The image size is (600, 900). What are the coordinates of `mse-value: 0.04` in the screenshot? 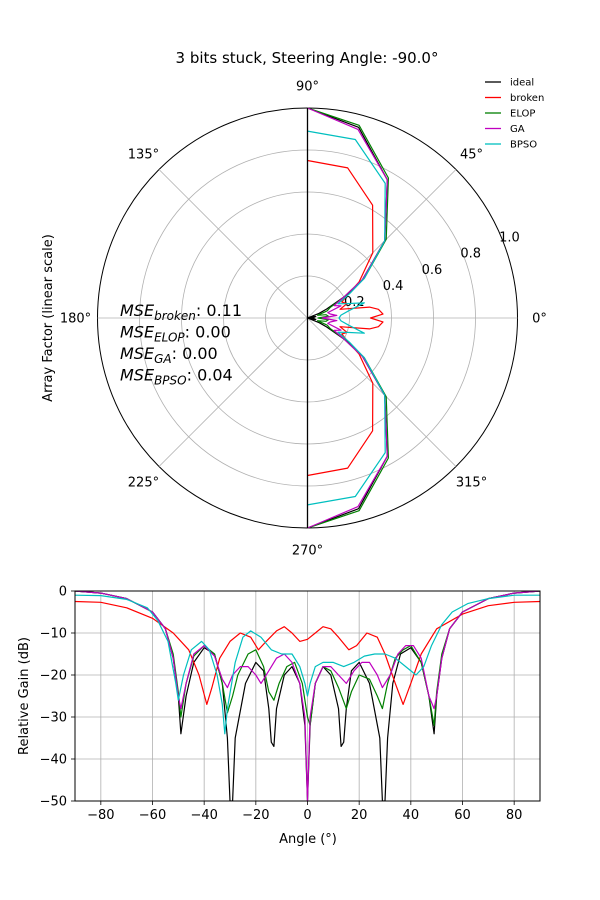 It's located at (215, 375).